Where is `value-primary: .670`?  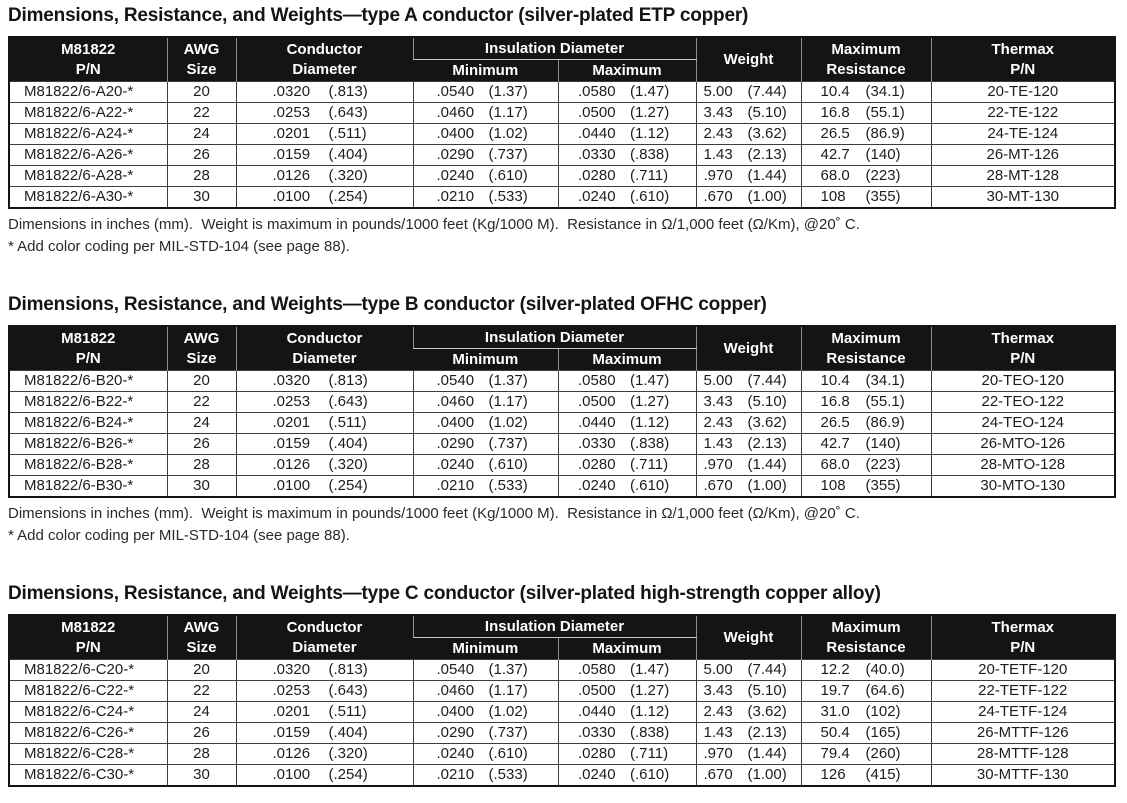 value-primary: .670 is located at coordinates (718, 774).